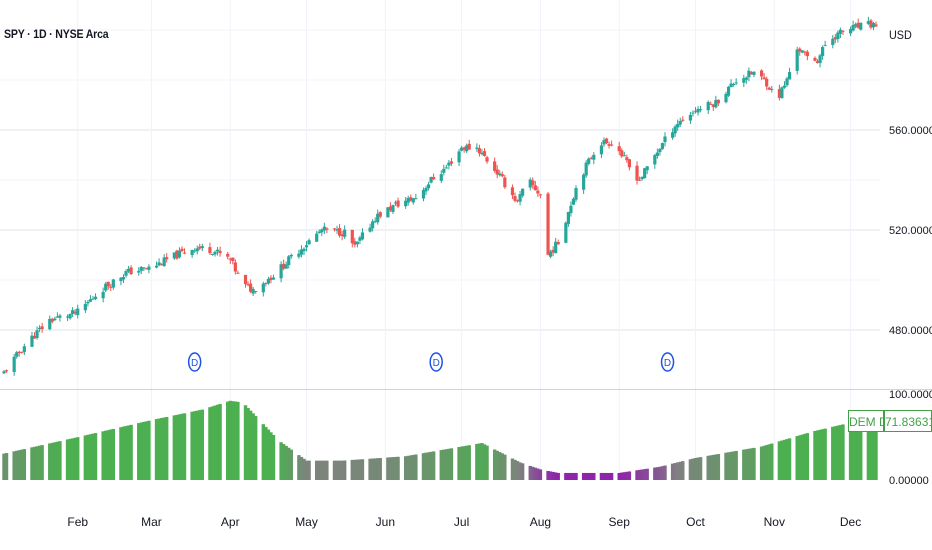 This screenshot has width=932, height=550. I want to click on time-axis-tick-label: Oct, so click(695, 522).